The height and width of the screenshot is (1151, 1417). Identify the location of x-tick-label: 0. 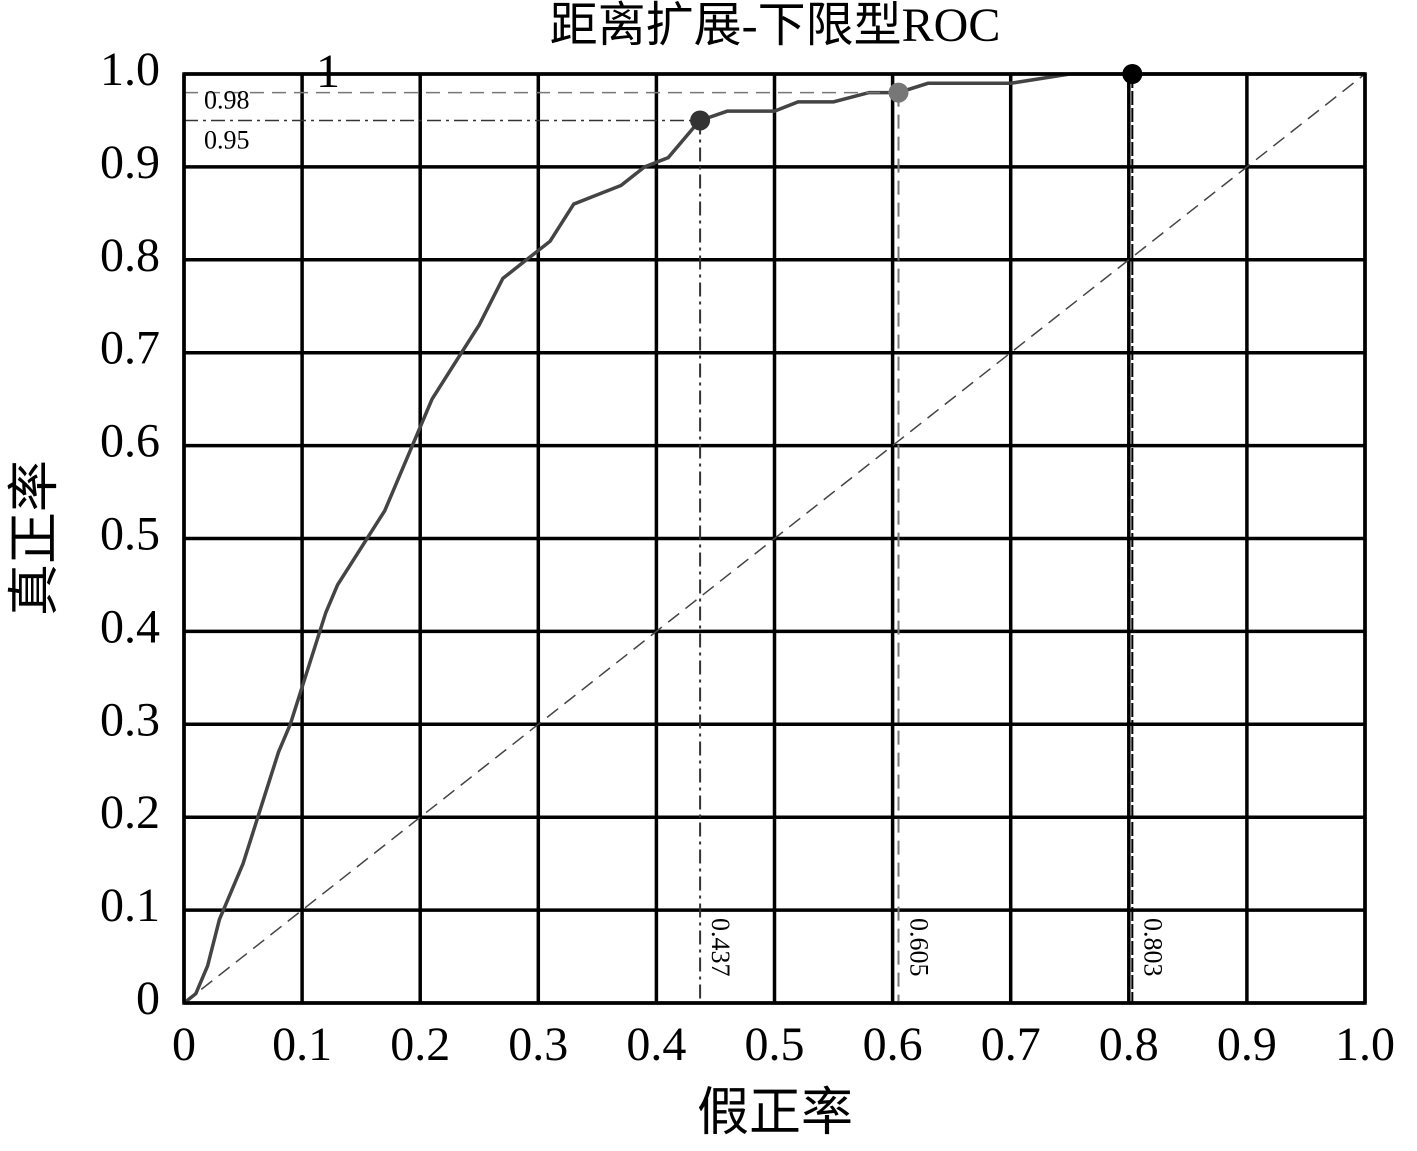
(184, 1044).